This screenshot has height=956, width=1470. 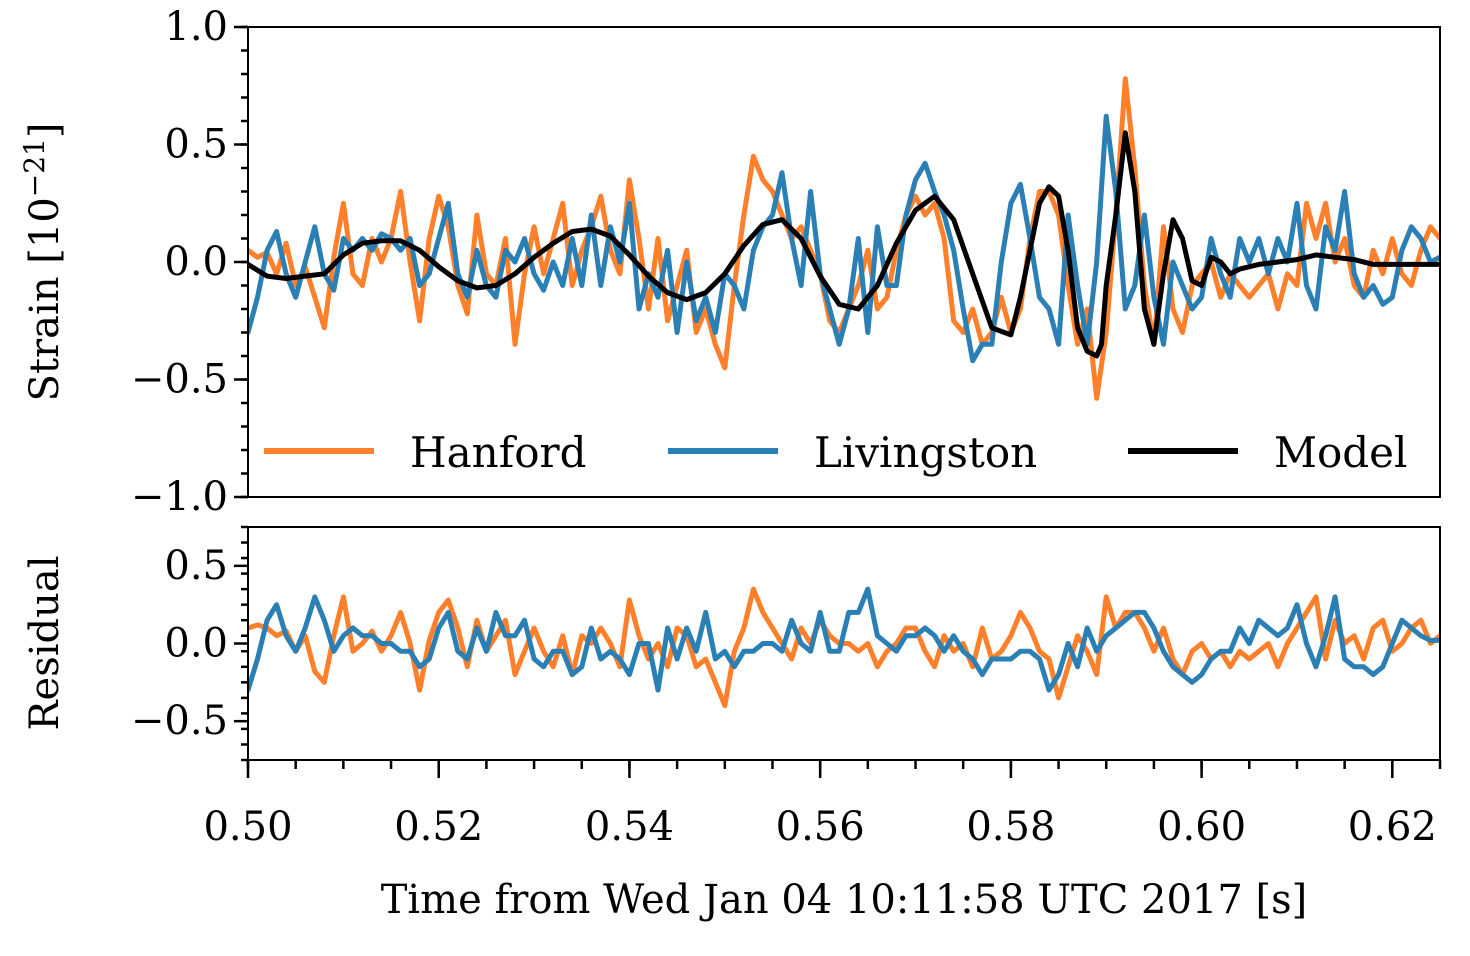 What do you see at coordinates (196, 262) in the screenshot?
I see `strain-ytick-label: 0.0` at bounding box center [196, 262].